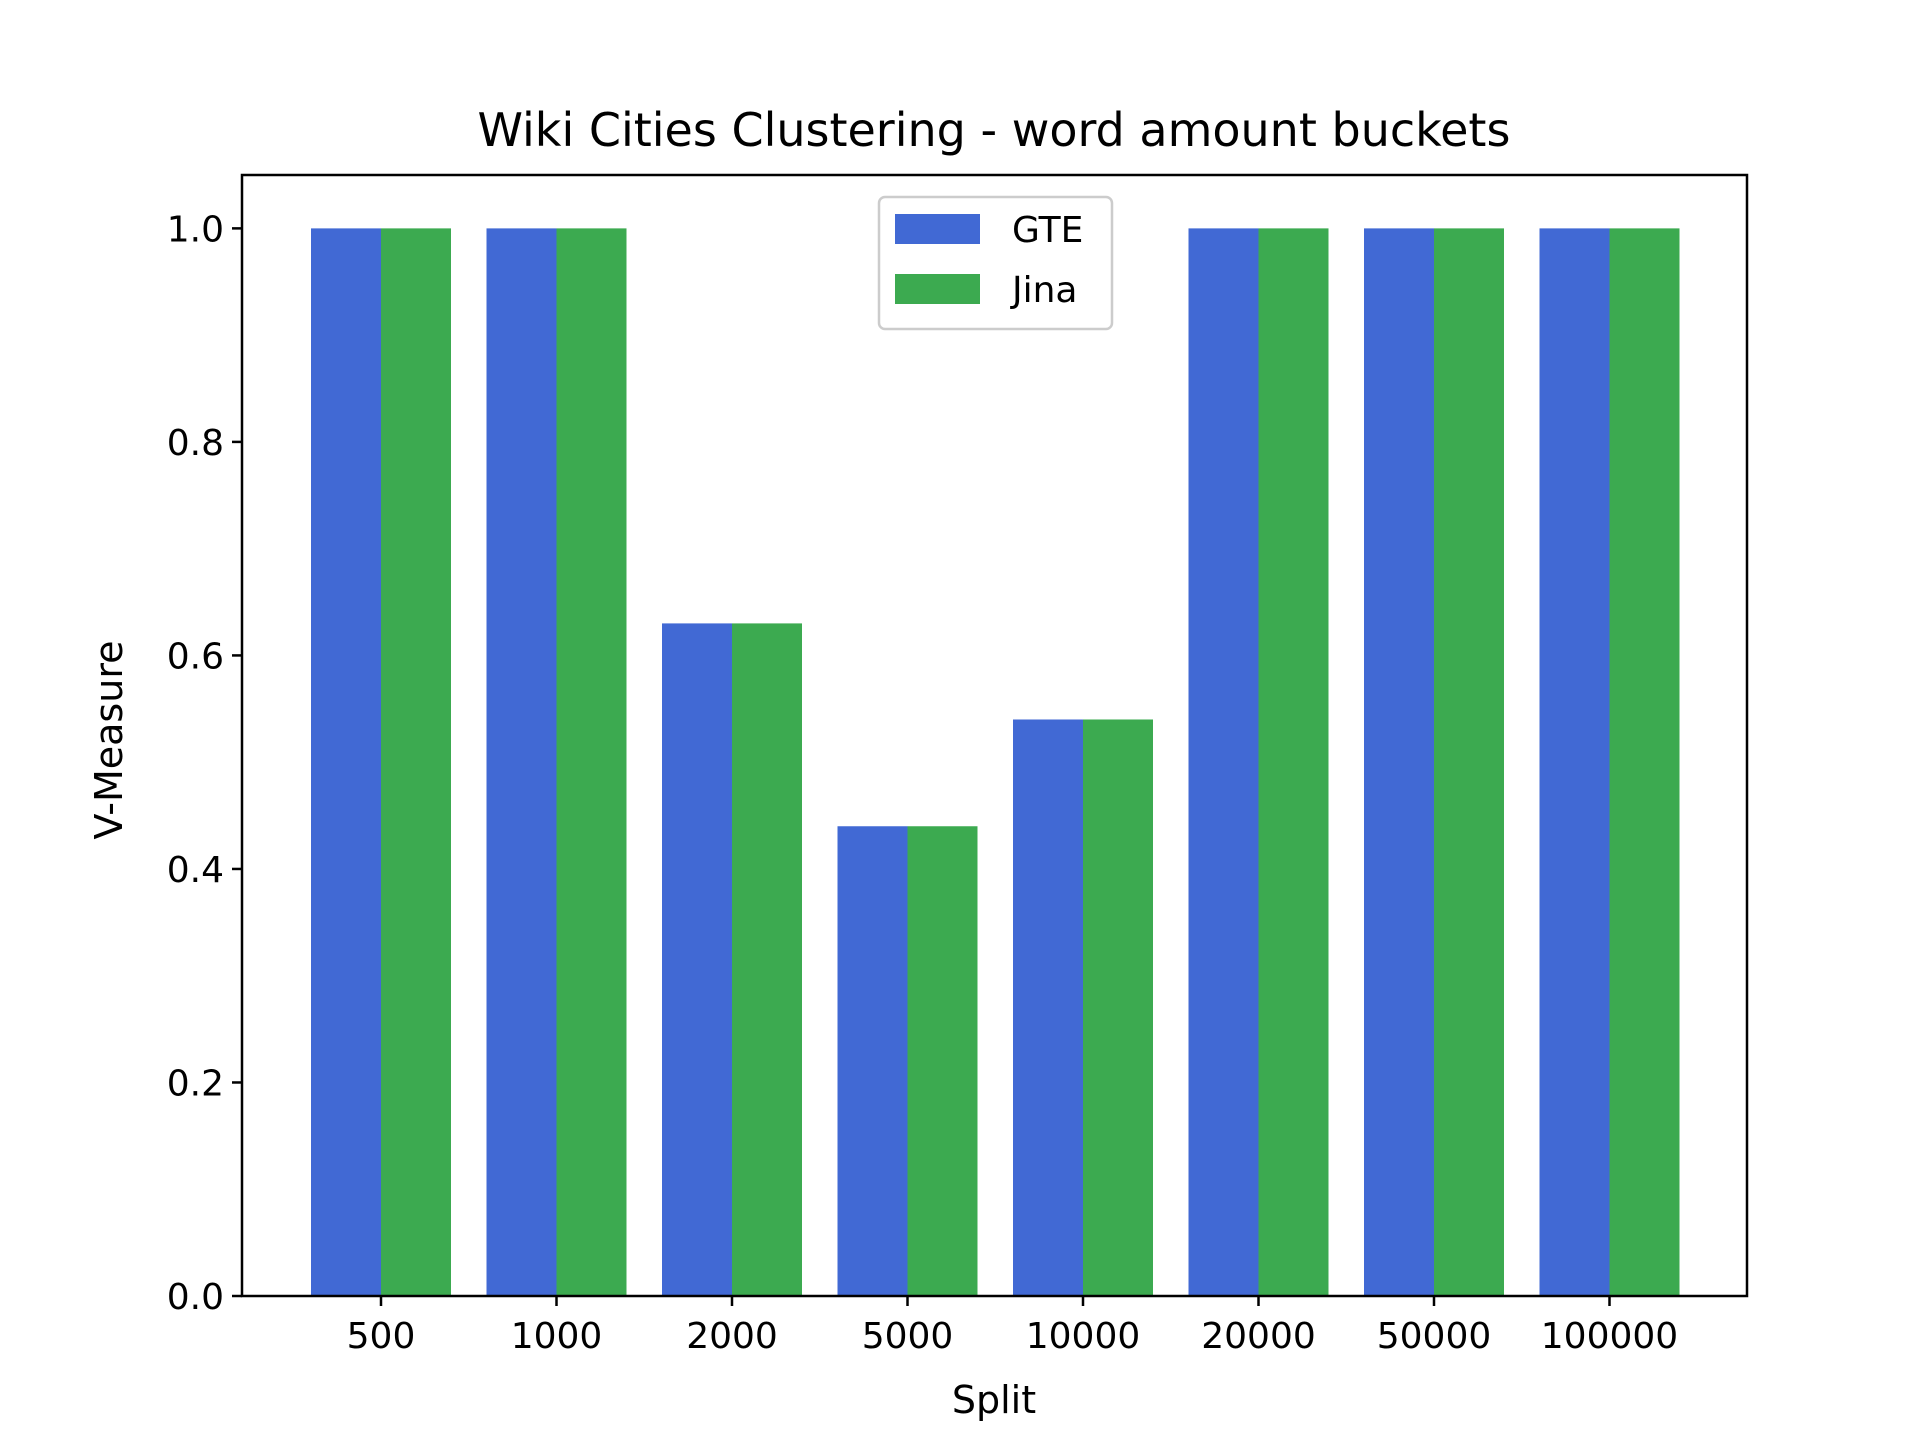  What do you see at coordinates (1044, 290) in the screenshot?
I see `legend-label-jina: Jina` at bounding box center [1044, 290].